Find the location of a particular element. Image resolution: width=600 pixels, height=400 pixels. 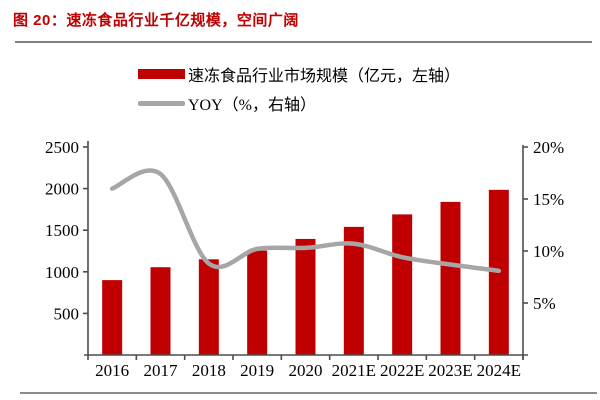

right-axis-label: 15% is located at coordinates (548, 199).